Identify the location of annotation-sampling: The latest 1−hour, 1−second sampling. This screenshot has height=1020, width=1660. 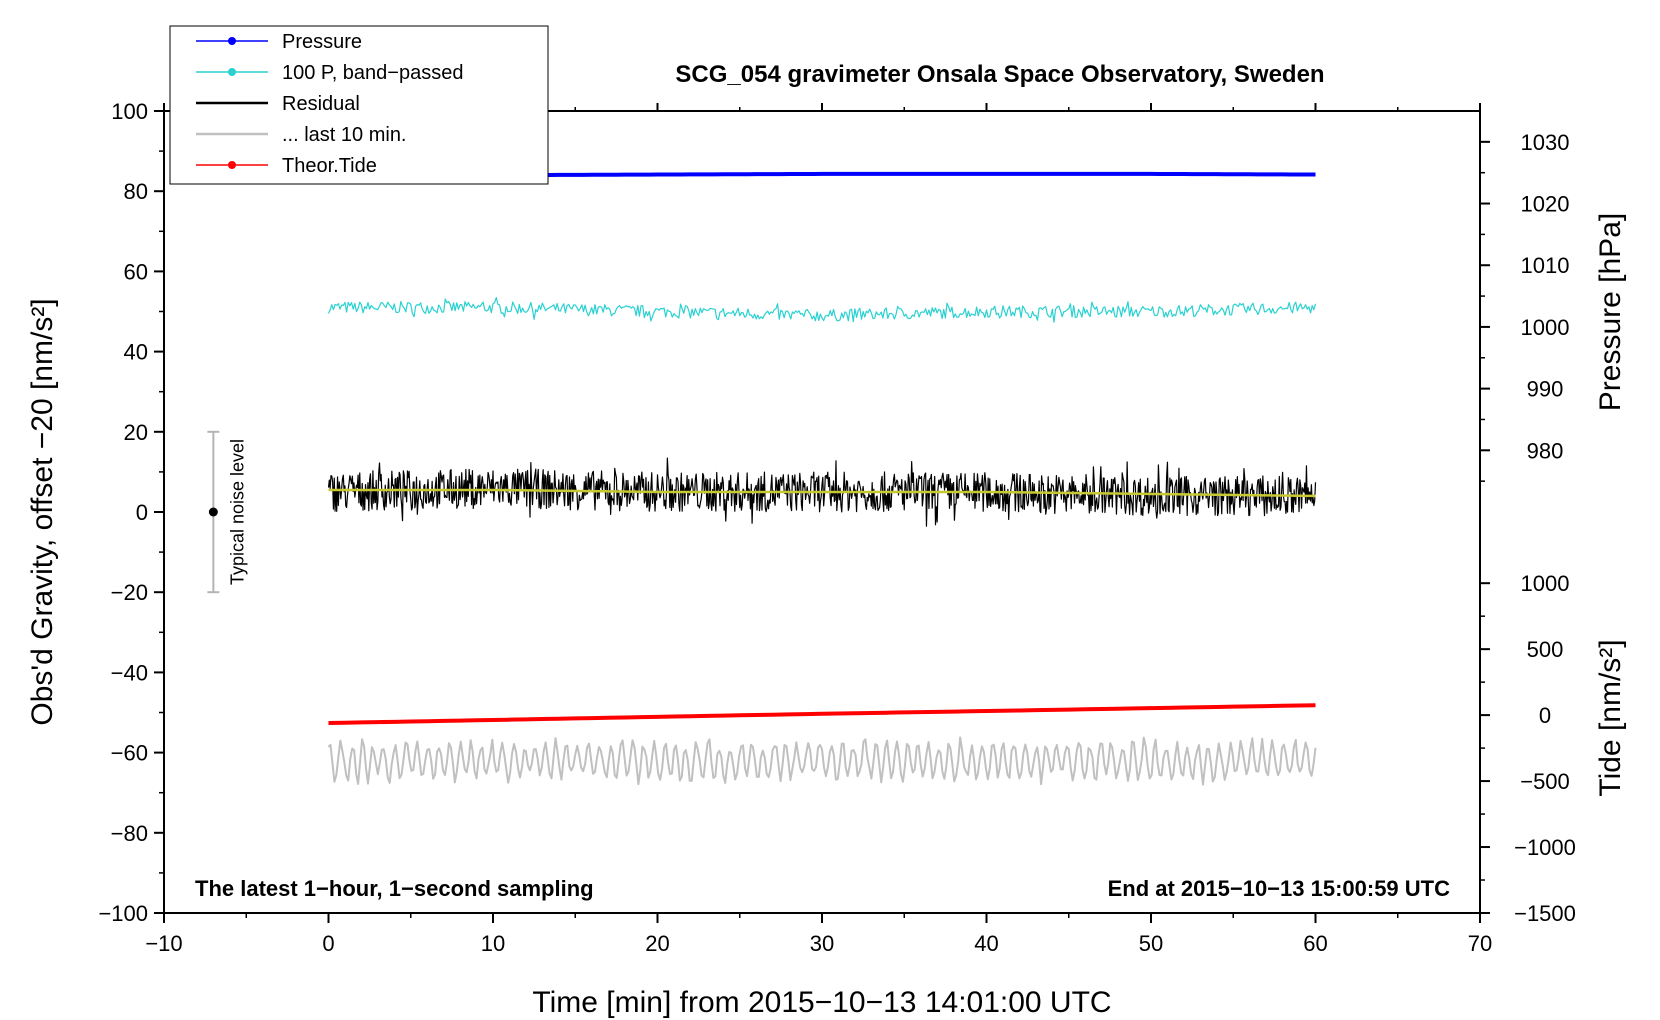
(394, 888).